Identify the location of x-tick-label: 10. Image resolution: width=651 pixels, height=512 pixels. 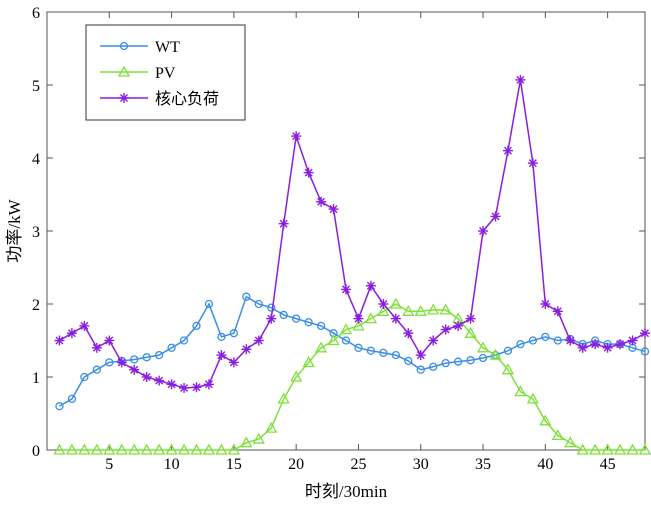
(172, 464).